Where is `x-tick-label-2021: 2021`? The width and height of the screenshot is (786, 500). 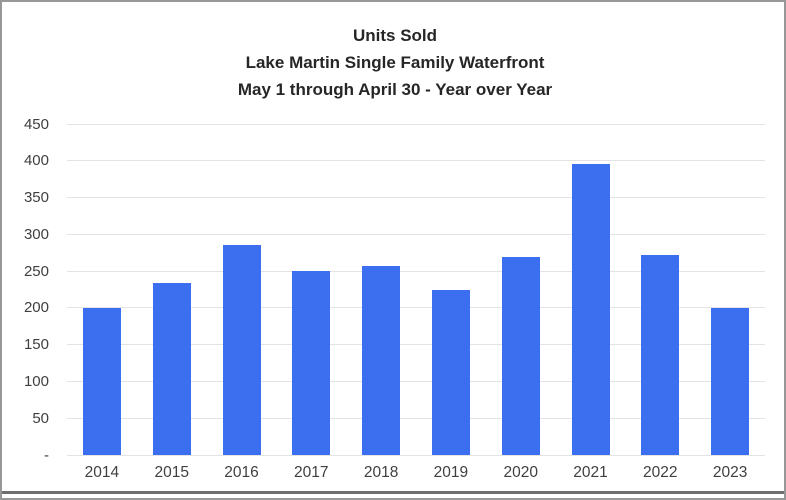 x-tick-label-2021: 2021 is located at coordinates (590, 472).